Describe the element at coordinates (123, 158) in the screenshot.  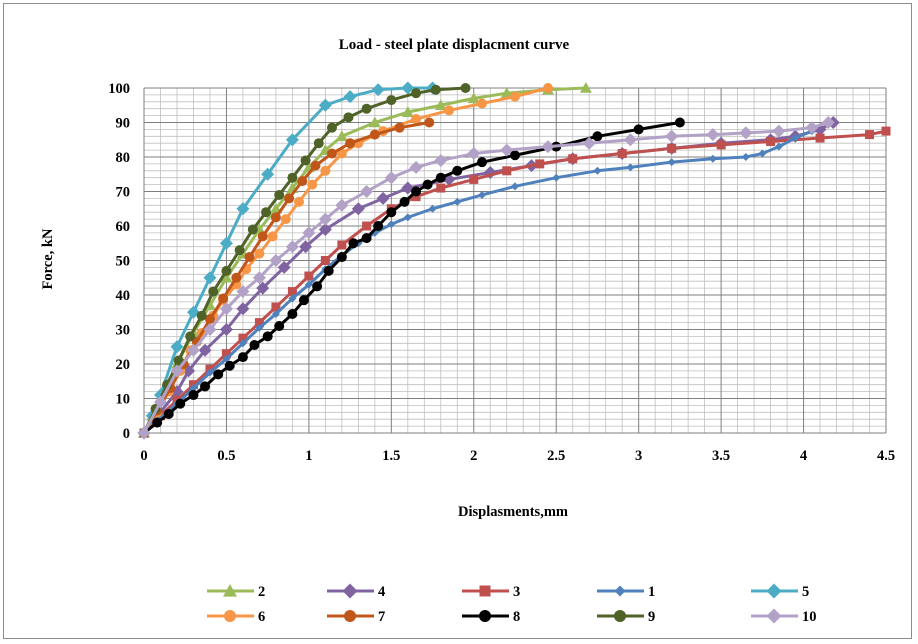
I see `y-tick-label: 80` at that location.